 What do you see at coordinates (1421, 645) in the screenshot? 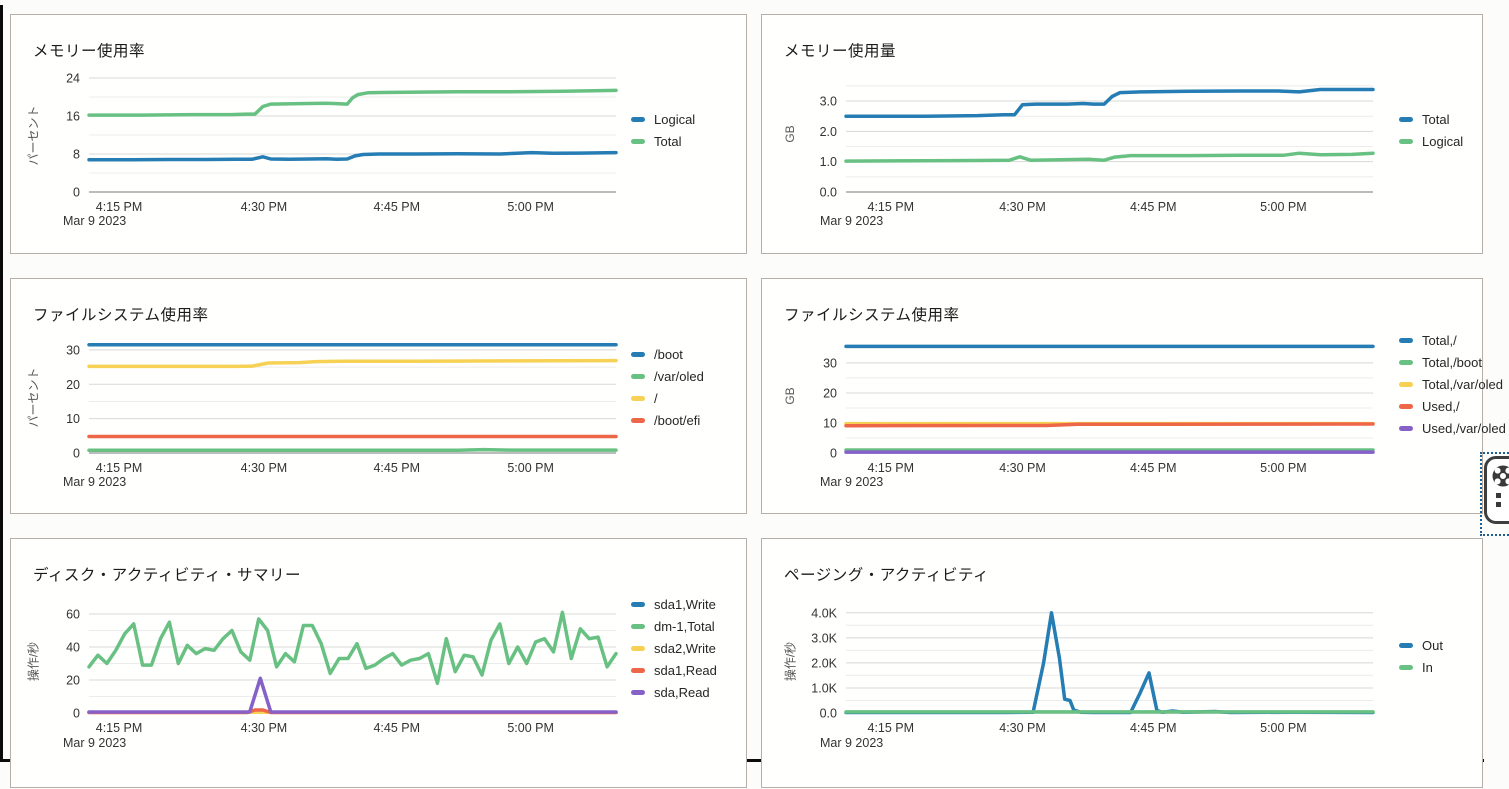
I see `legend-item-out: Out` at bounding box center [1421, 645].